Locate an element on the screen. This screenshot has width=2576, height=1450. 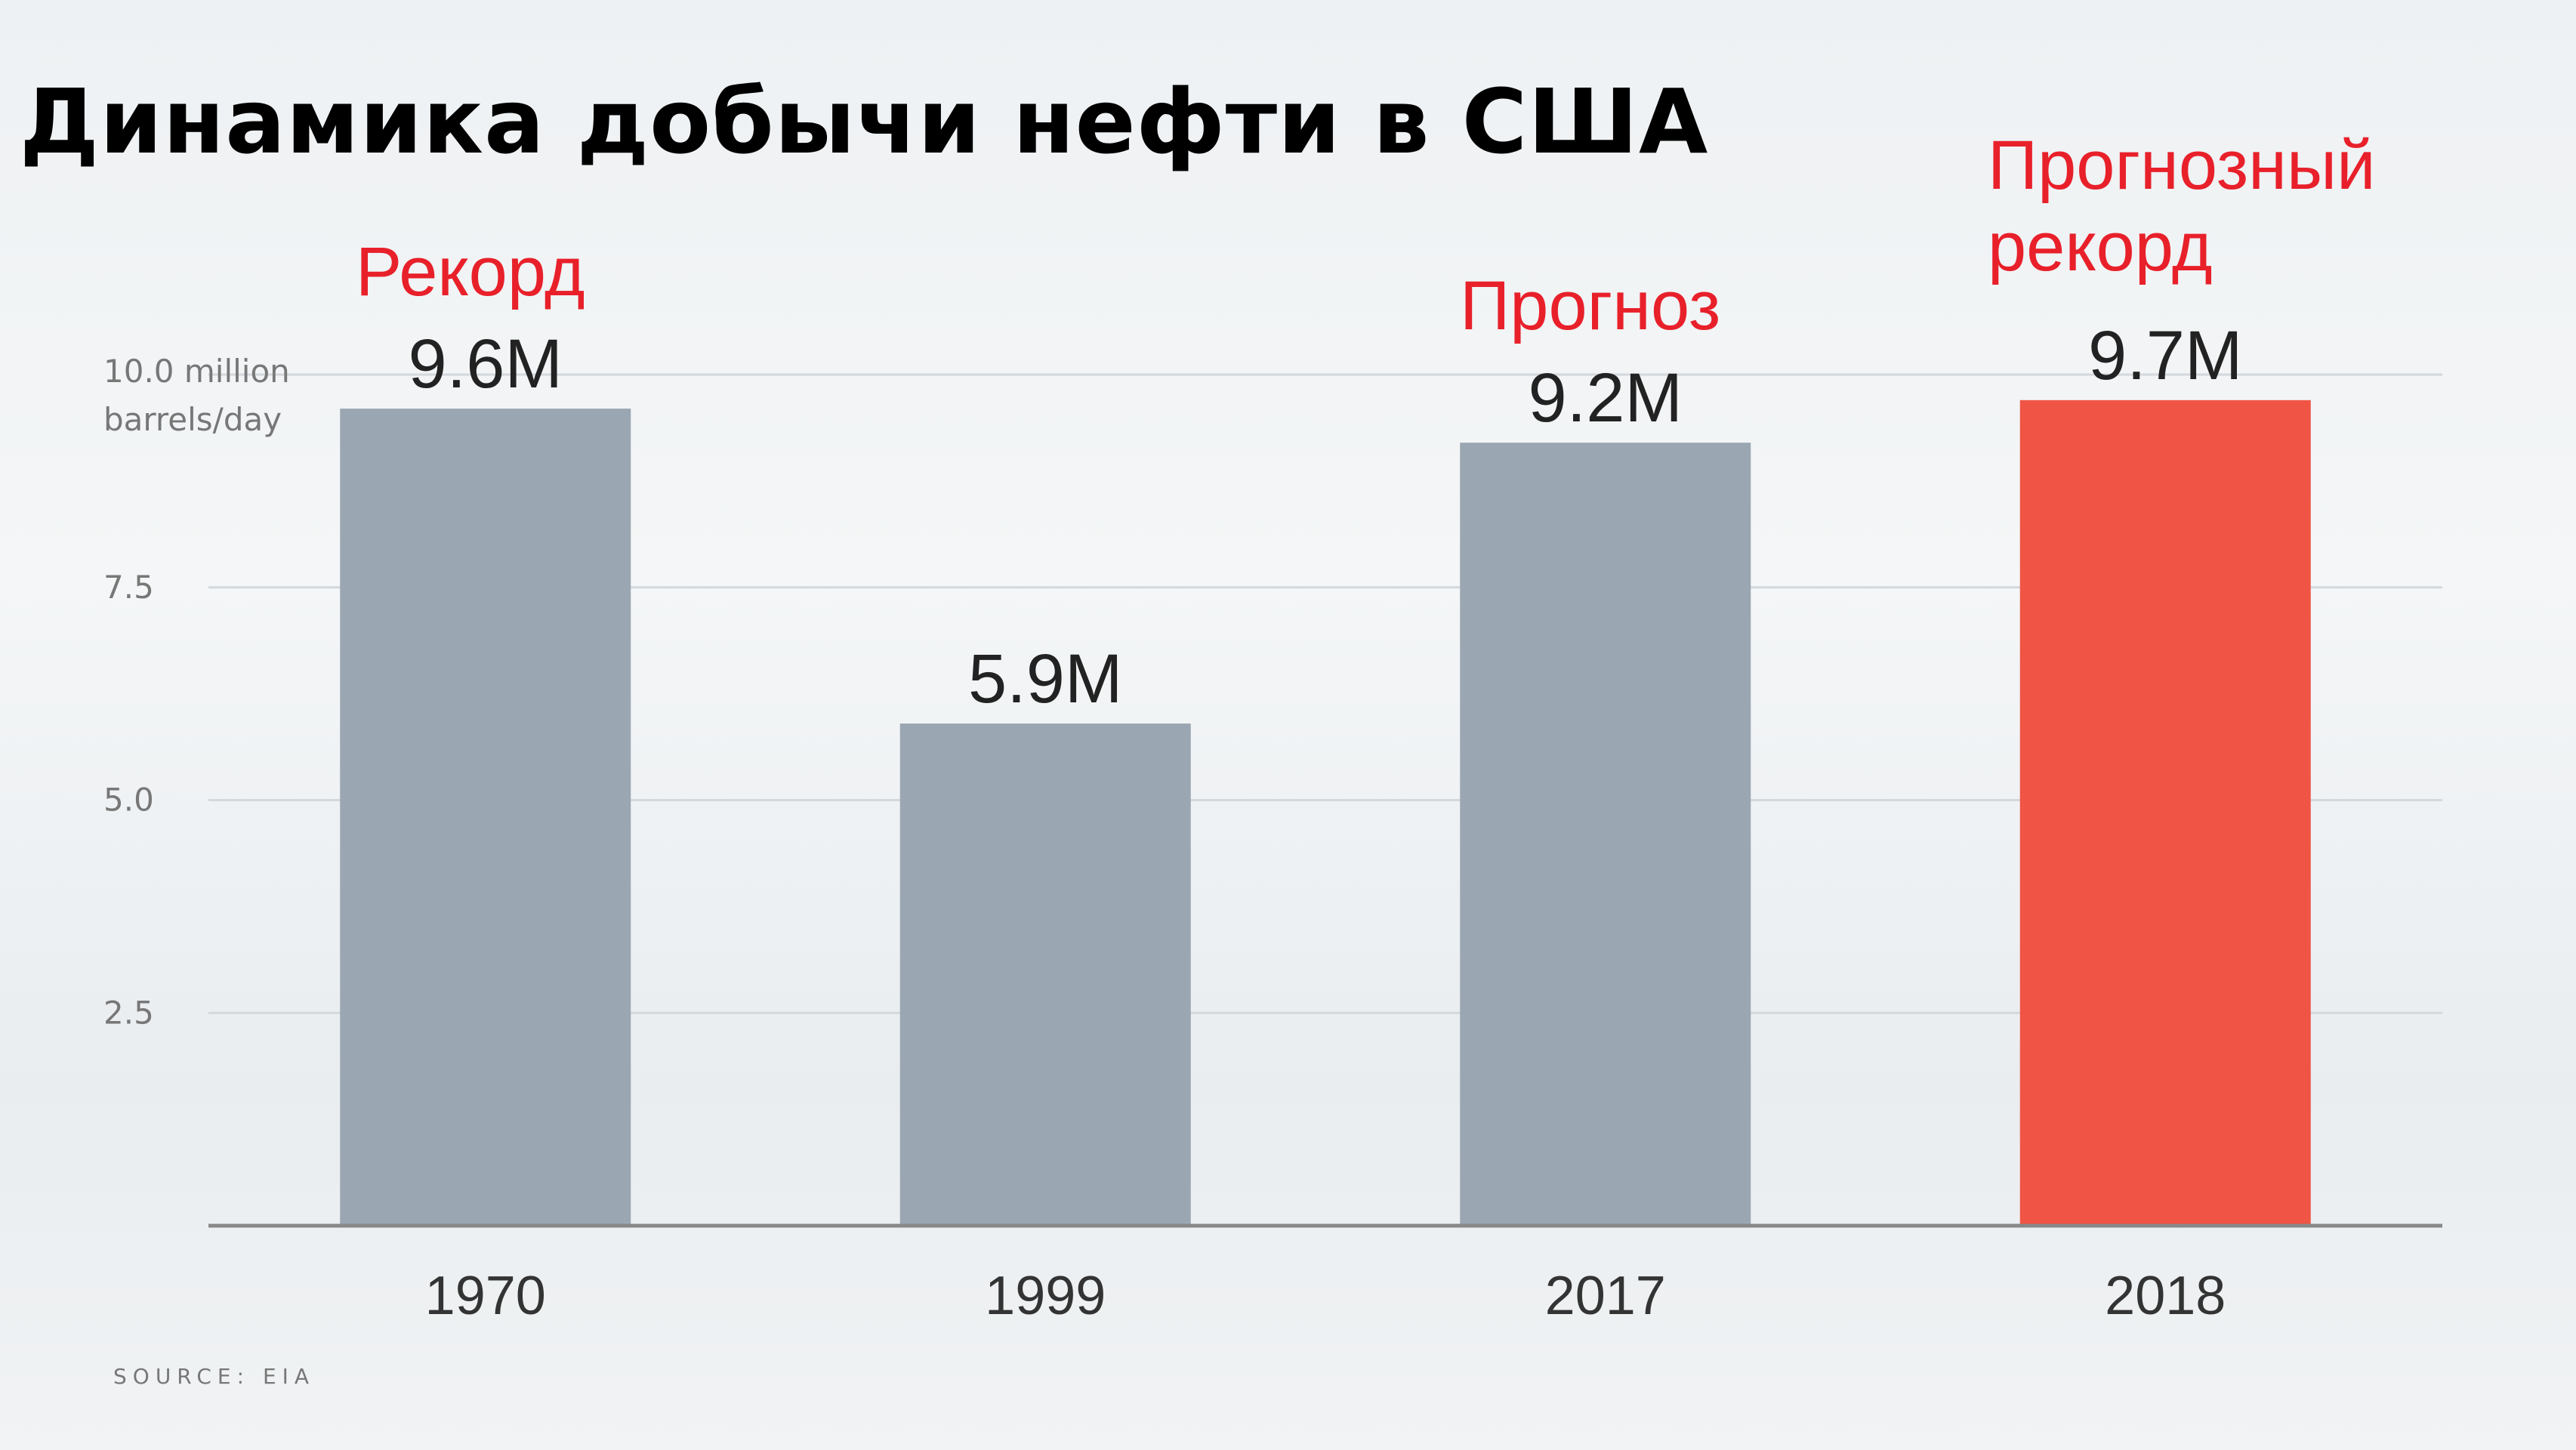
annotation: рекорд is located at coordinates (2100, 246).